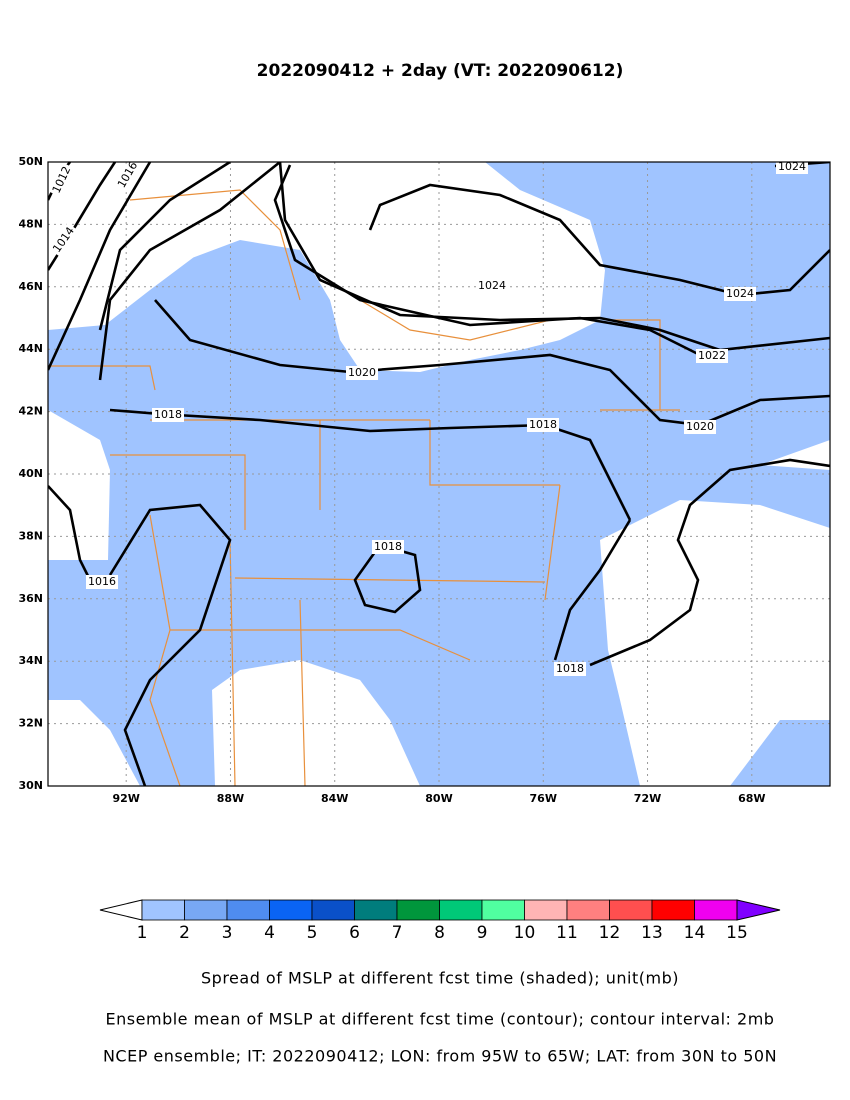 The height and width of the screenshot is (1100, 850). What do you see at coordinates (438, 798) in the screenshot?
I see `lon-label: 80W` at bounding box center [438, 798].